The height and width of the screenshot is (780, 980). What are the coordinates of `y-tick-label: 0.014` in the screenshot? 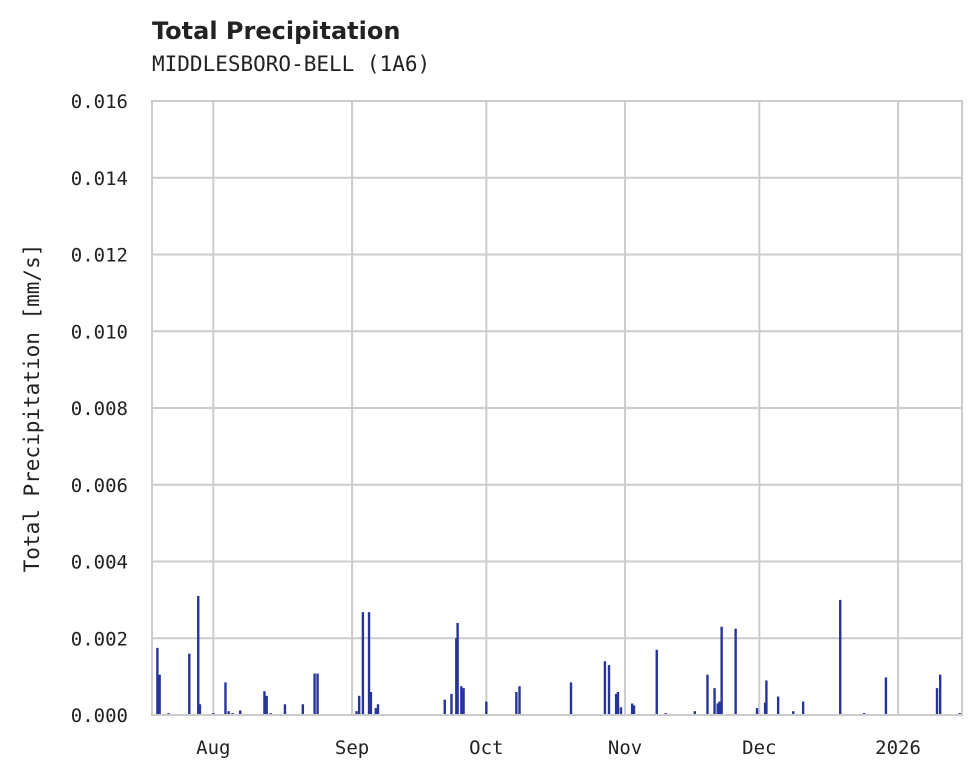 It's located at (99, 179).